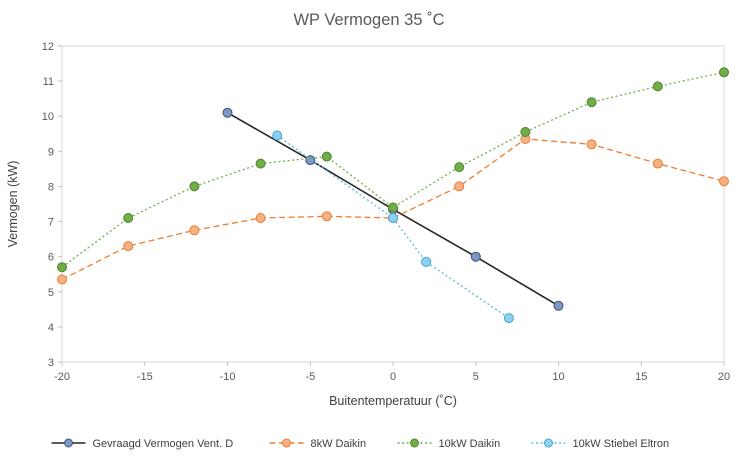  I want to click on legend-item: 10kW Daikin, so click(449, 444).